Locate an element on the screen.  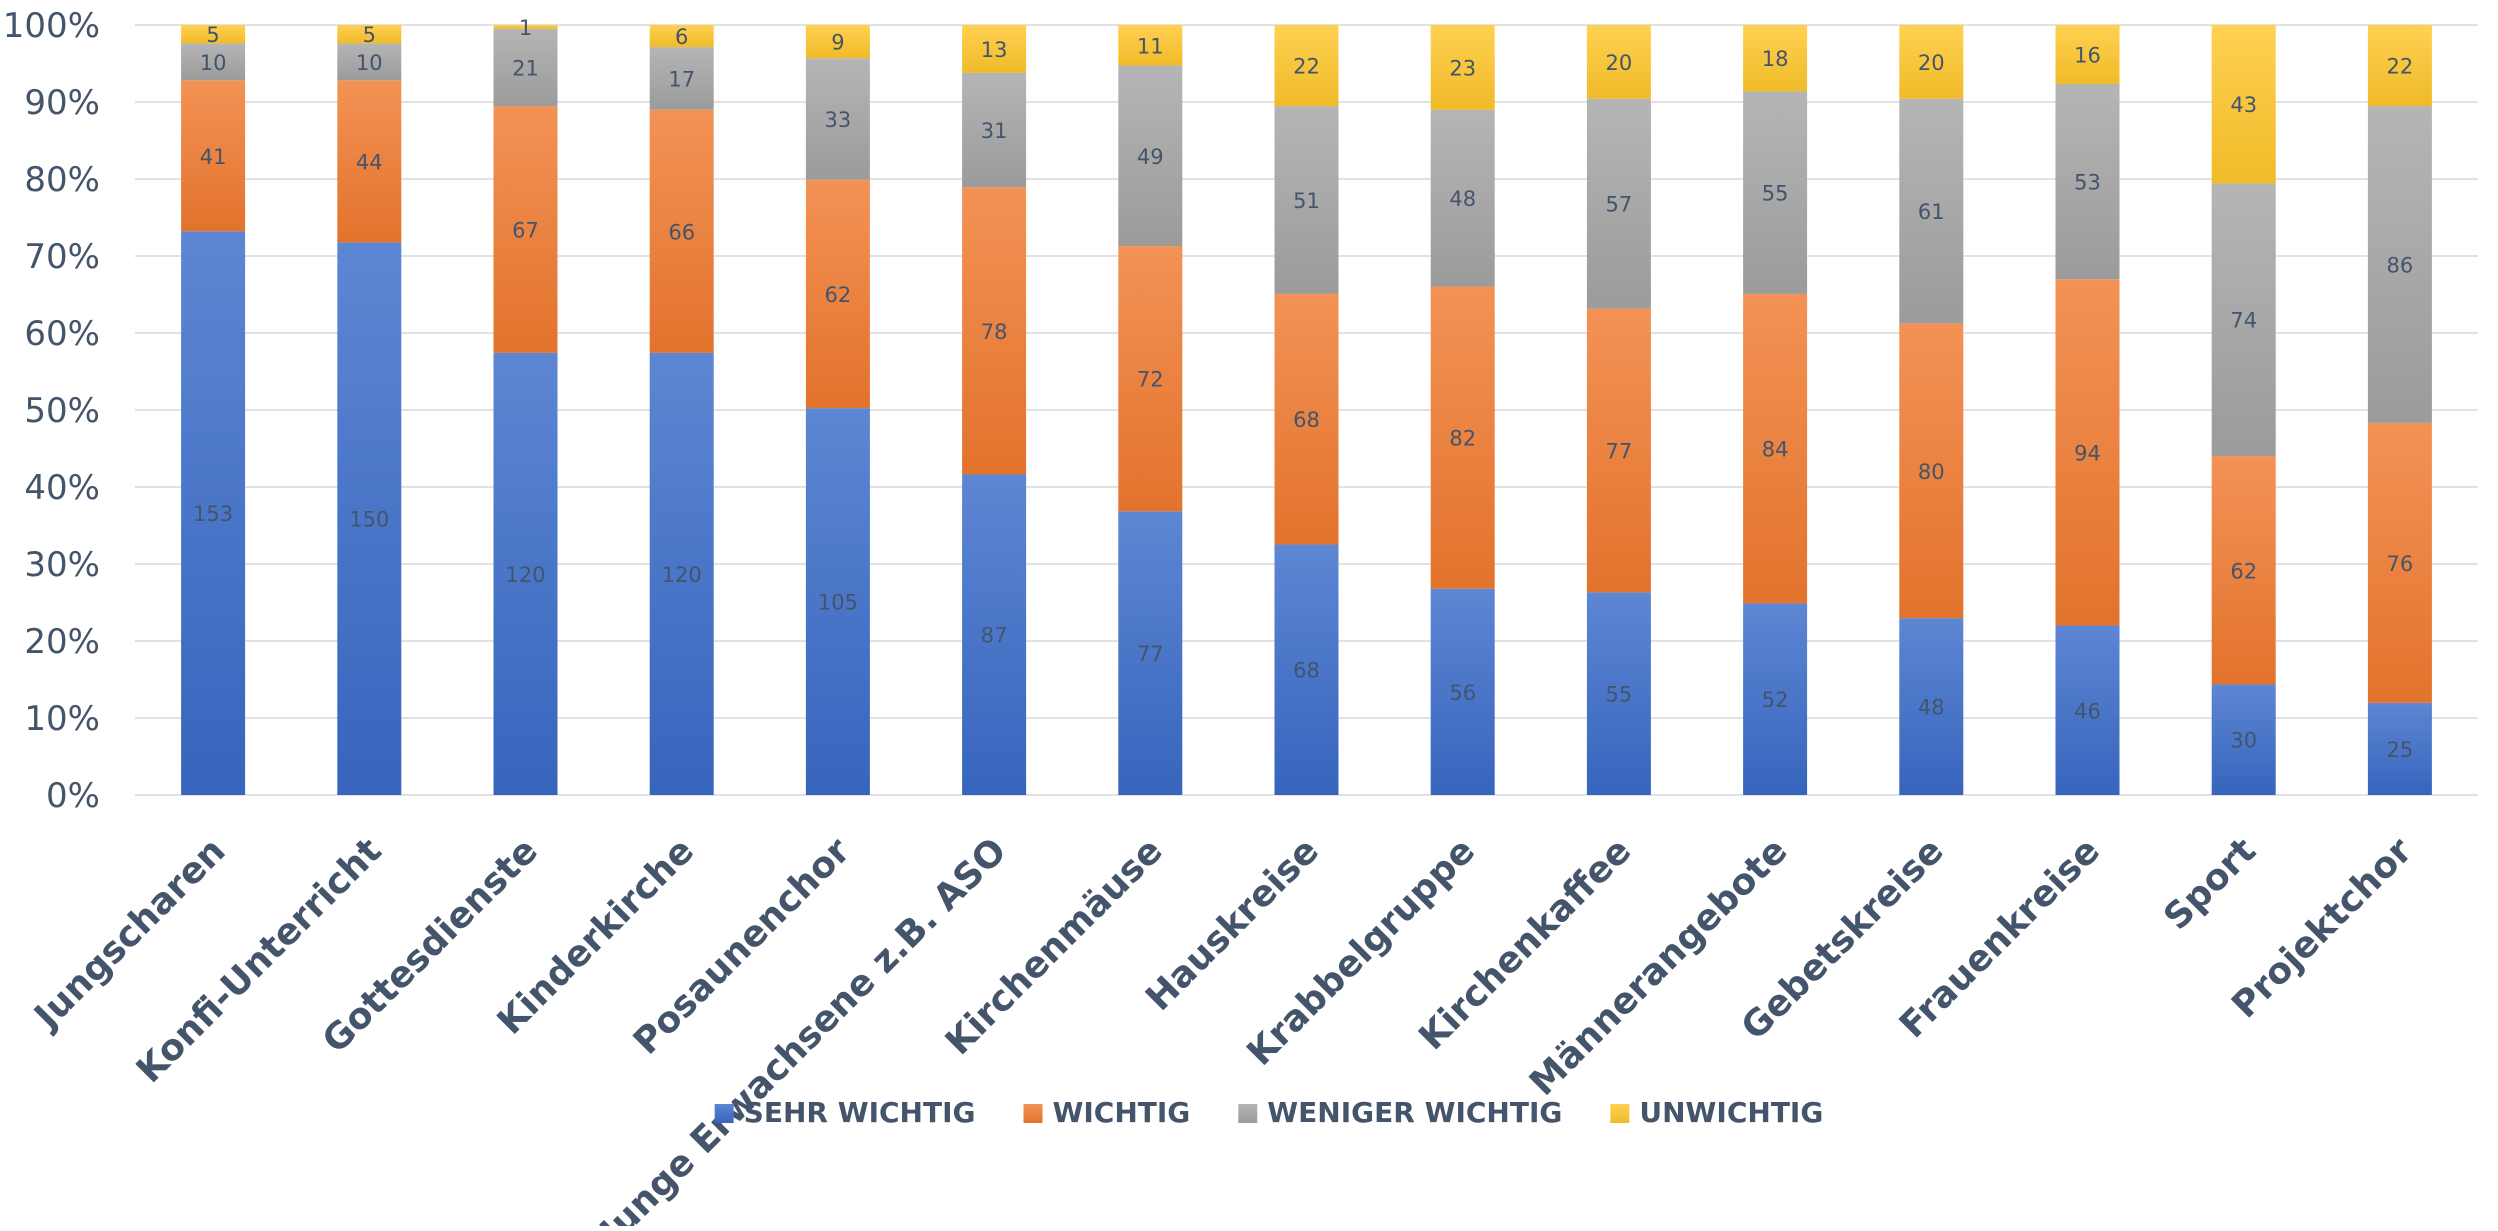
data-label: 74 is located at coordinates (2243, 321).